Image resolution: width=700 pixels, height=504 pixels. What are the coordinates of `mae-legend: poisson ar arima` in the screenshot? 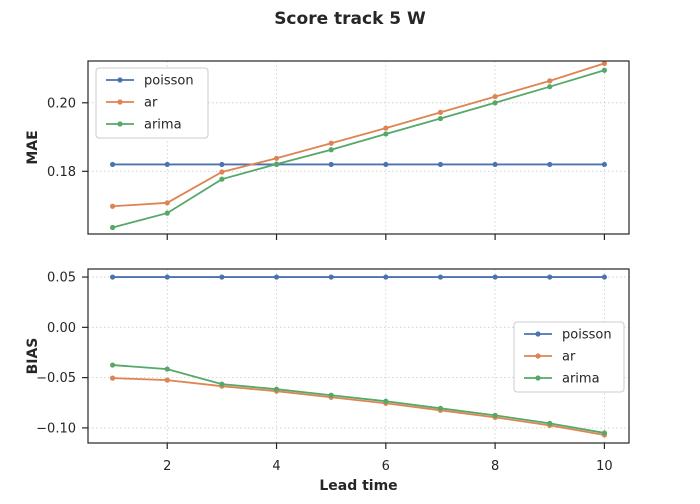 It's located at (152, 103).